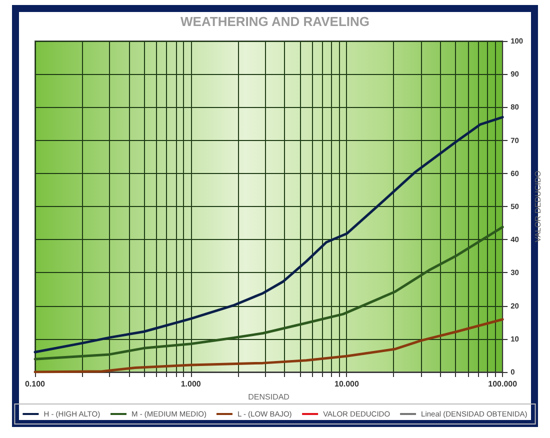 The width and height of the screenshot is (550, 438). I want to click on x-tick-label: 100.000, so click(503, 384).